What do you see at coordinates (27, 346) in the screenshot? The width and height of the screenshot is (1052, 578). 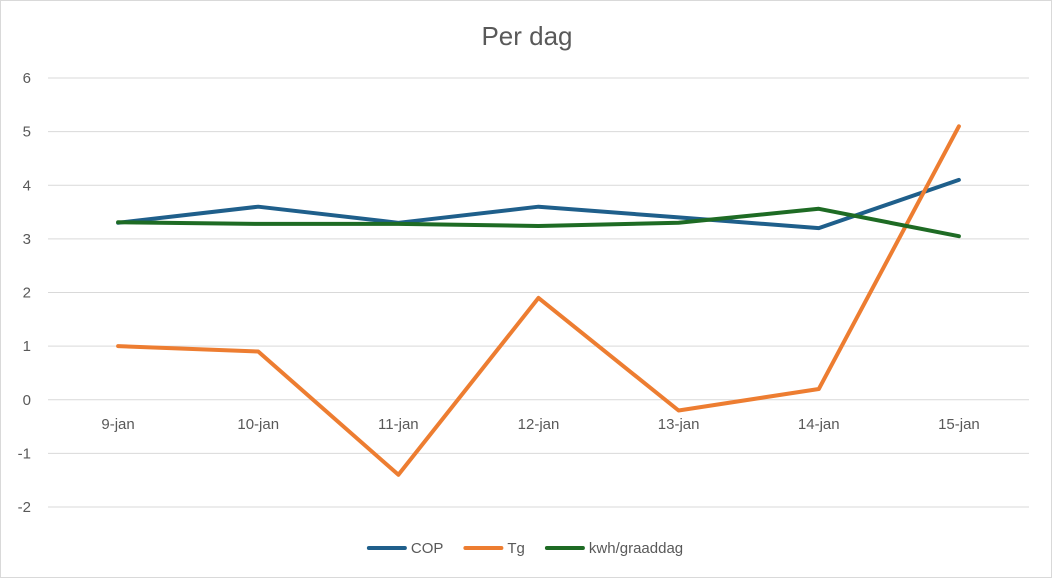 I see `y-tick-label: 1` at bounding box center [27, 346].